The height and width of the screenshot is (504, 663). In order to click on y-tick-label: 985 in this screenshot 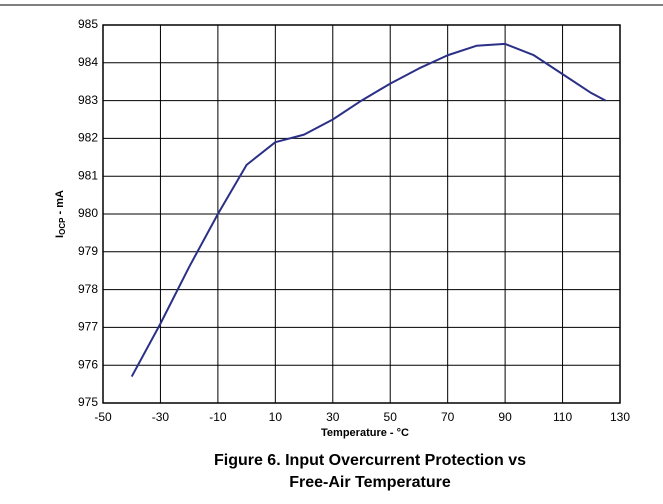, I will do `click(88, 24)`.